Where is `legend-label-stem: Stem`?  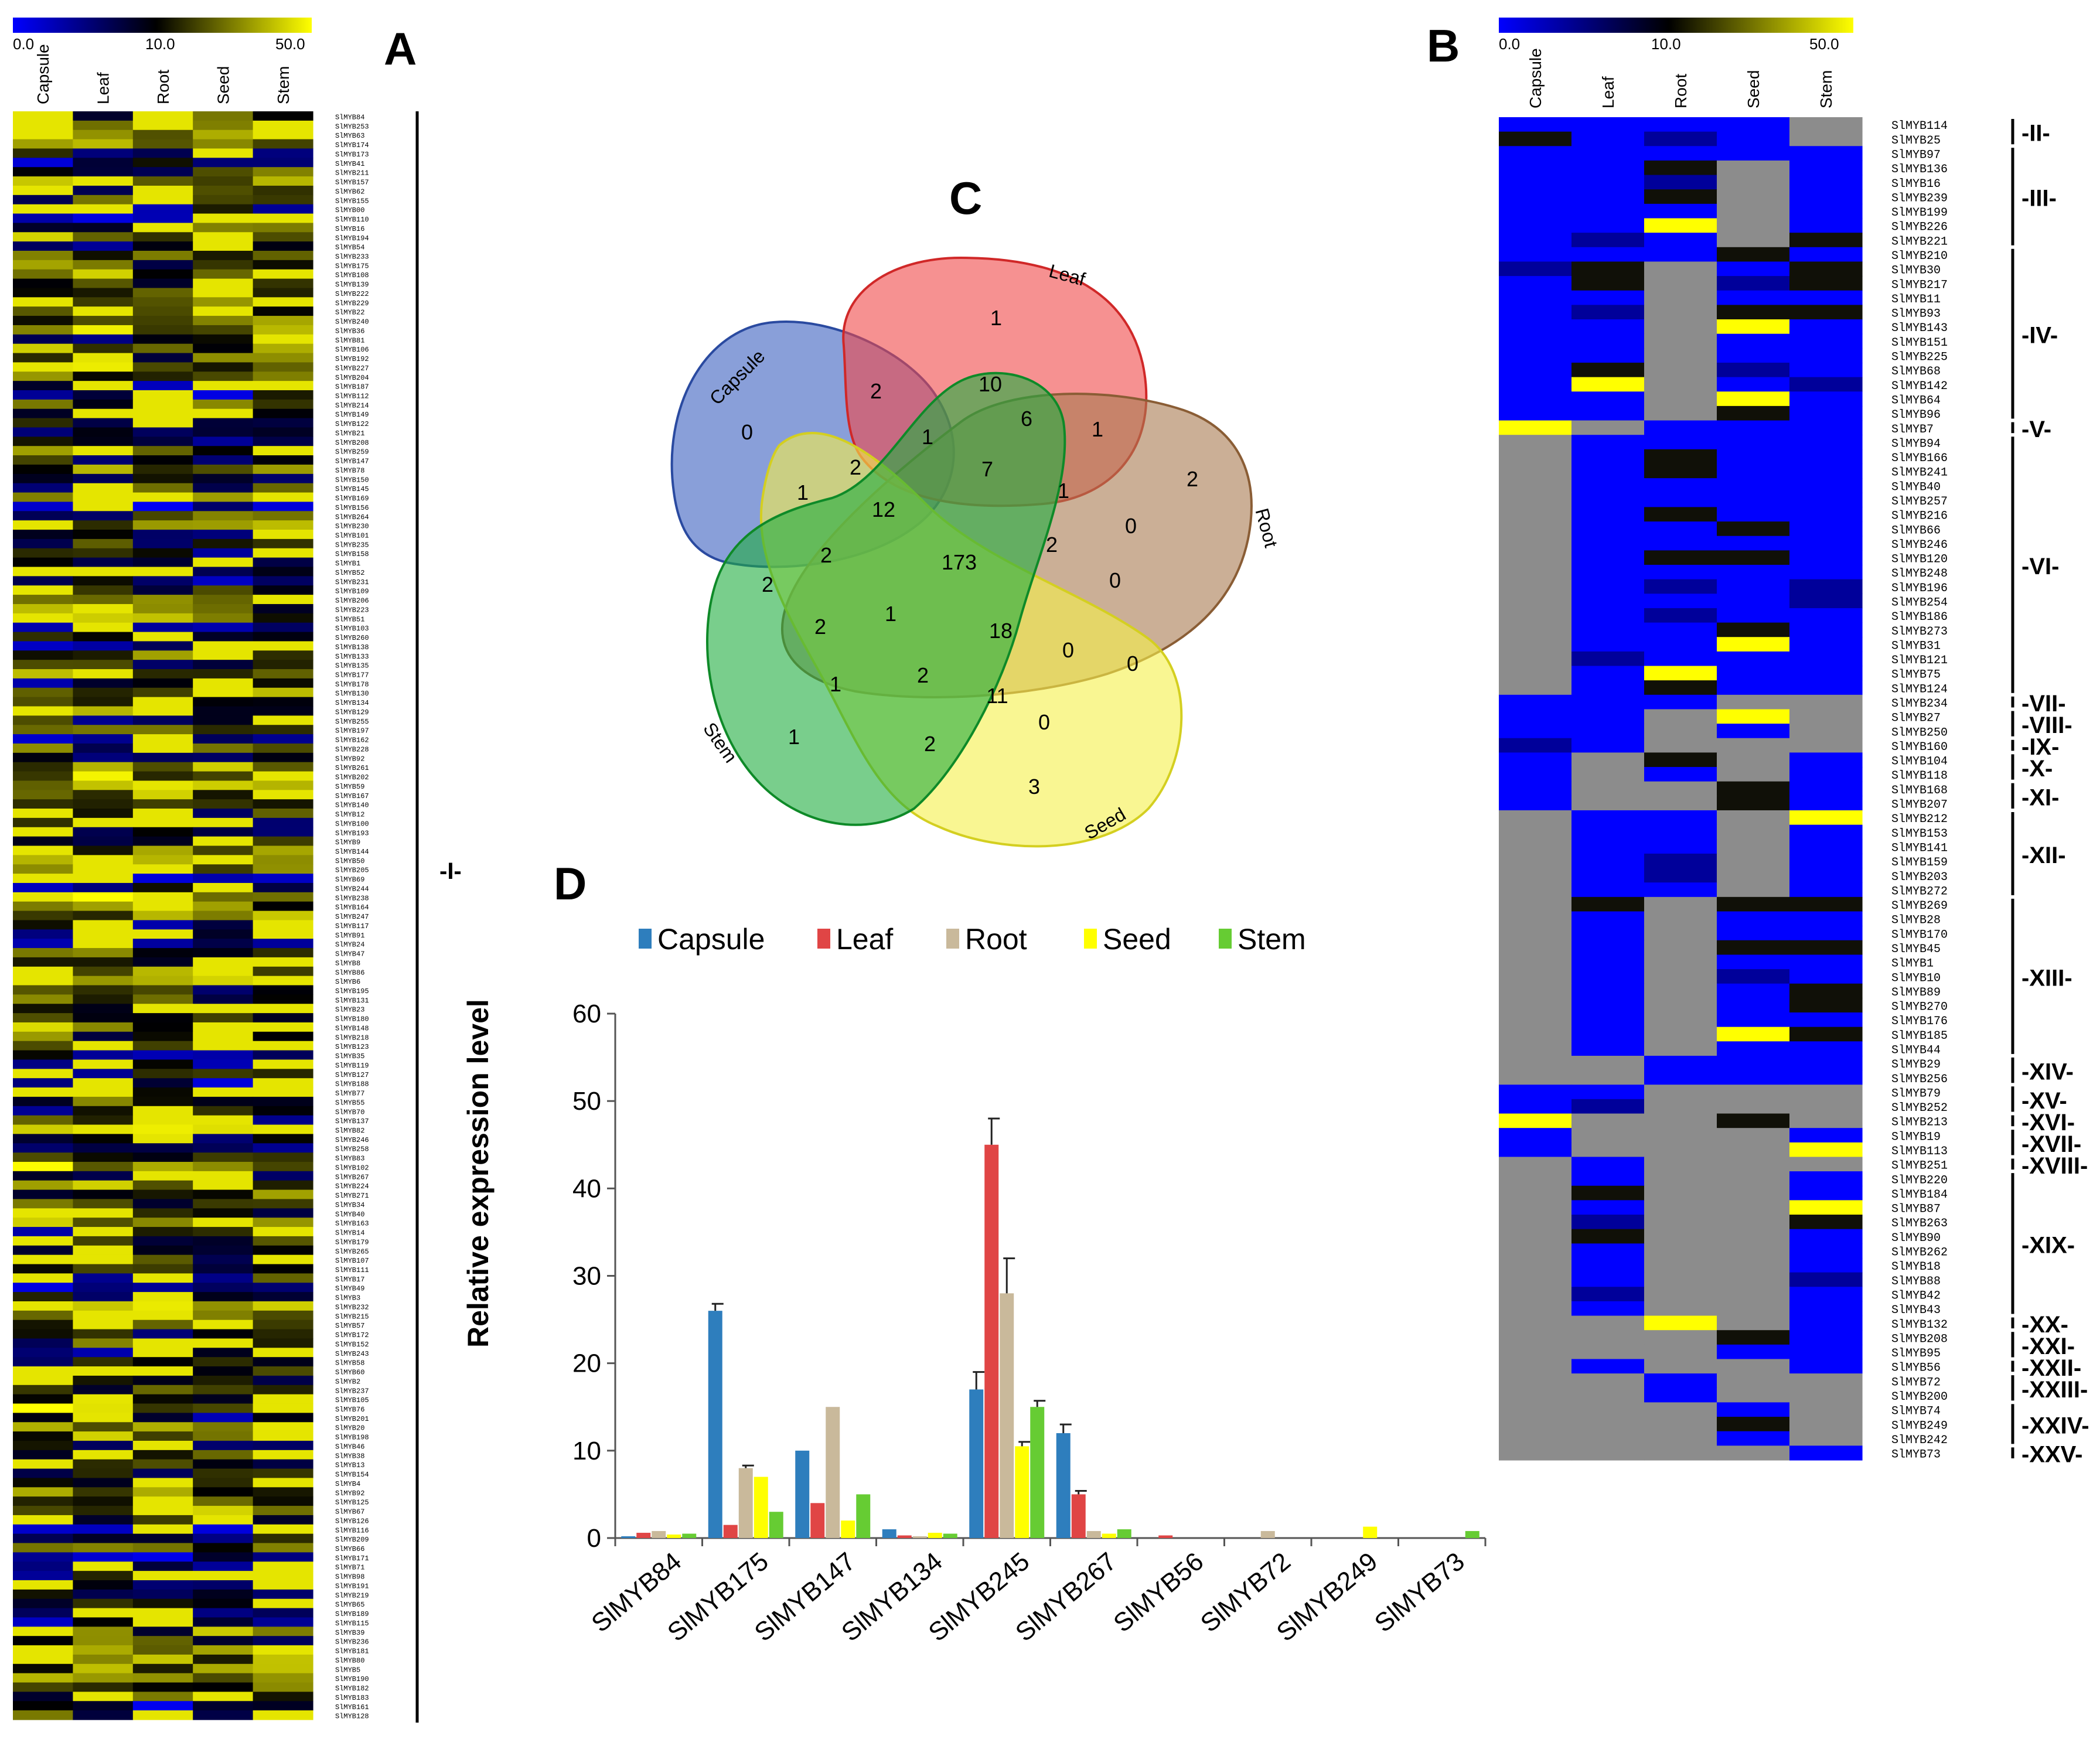 legend-label-stem: Stem is located at coordinates (1272, 940).